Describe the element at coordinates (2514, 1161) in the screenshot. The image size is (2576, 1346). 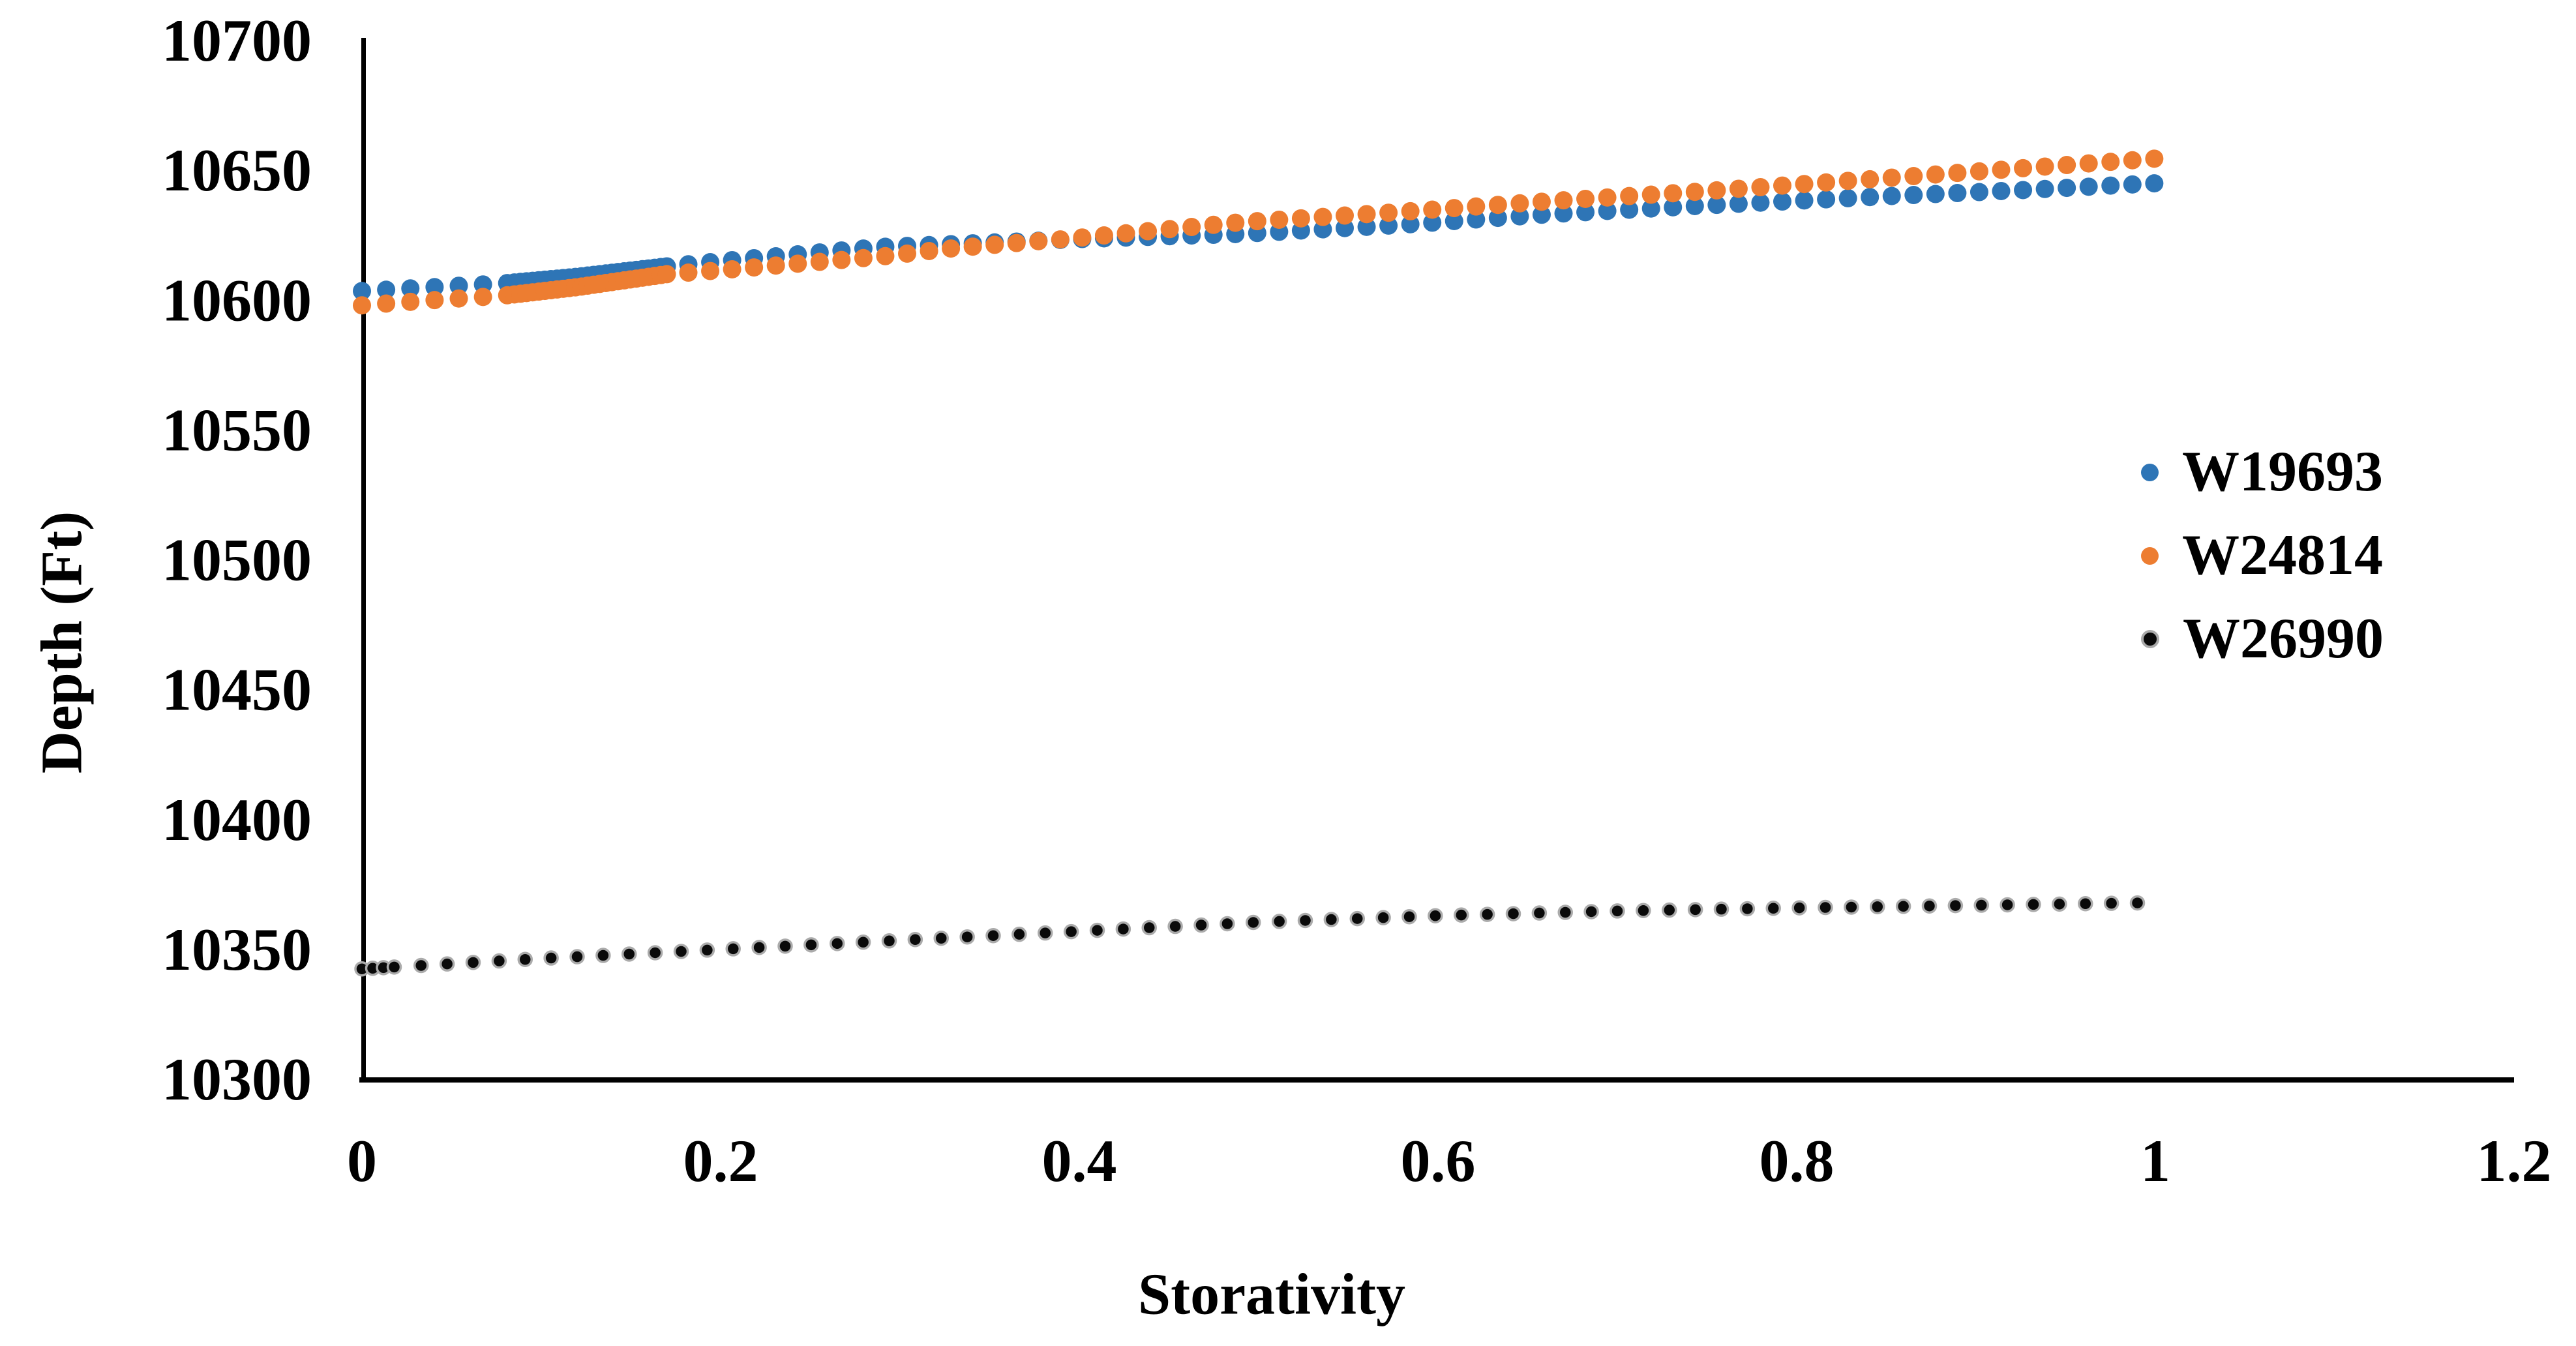
I see `x-tick-label: 1.2` at that location.